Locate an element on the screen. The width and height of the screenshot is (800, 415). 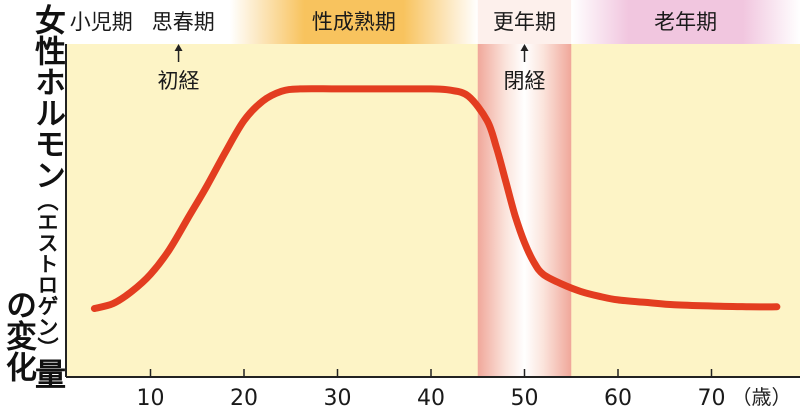
y-axis-label-line2: の変化 is located at coordinates (18, 335).